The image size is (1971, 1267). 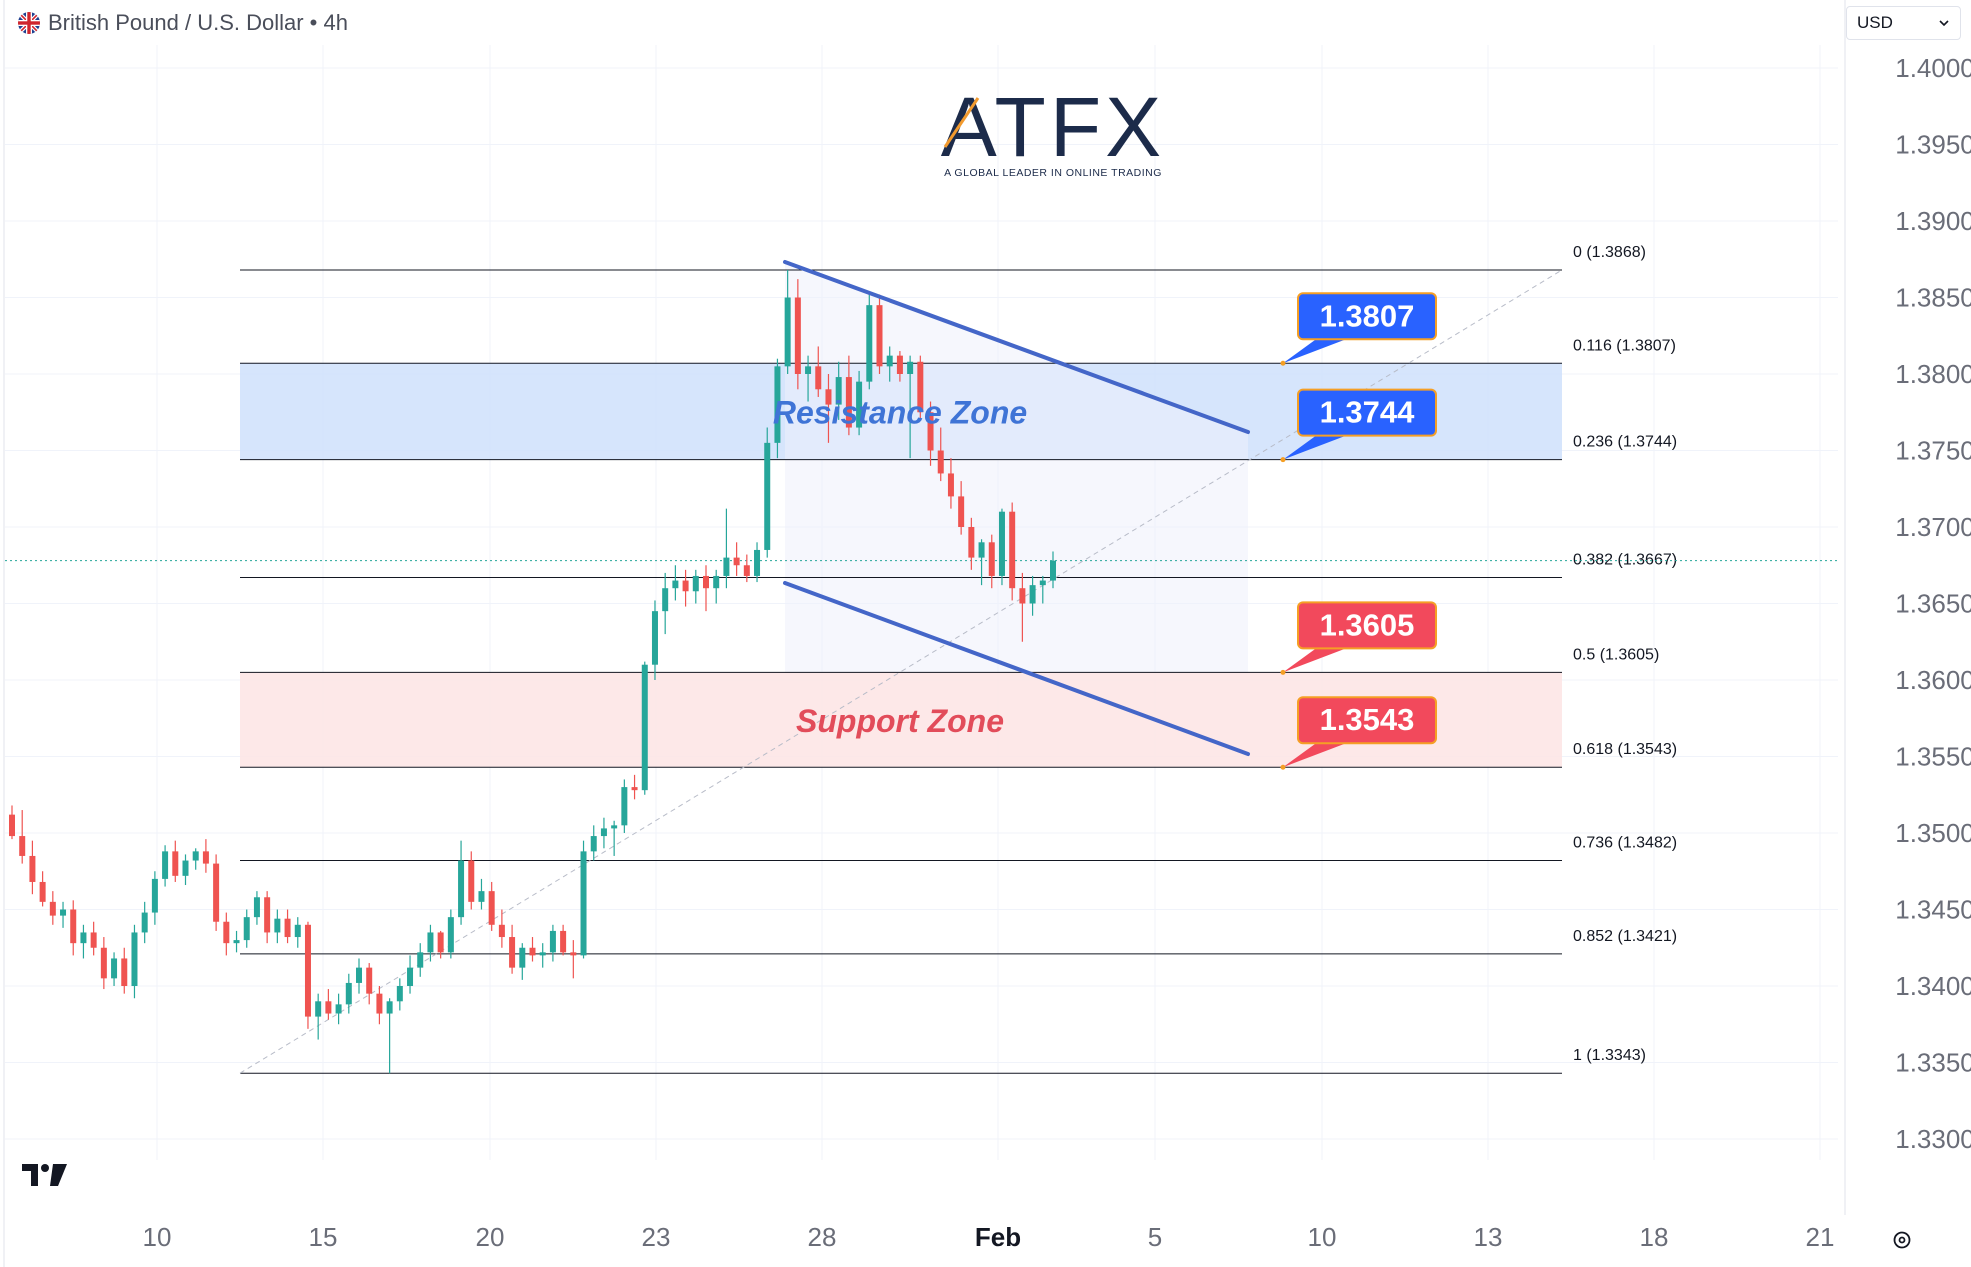 What do you see at coordinates (989, 1237) in the screenshot?
I see `time-axis: 10 15 20 23 28 Feb 5 10 13 18 21` at bounding box center [989, 1237].